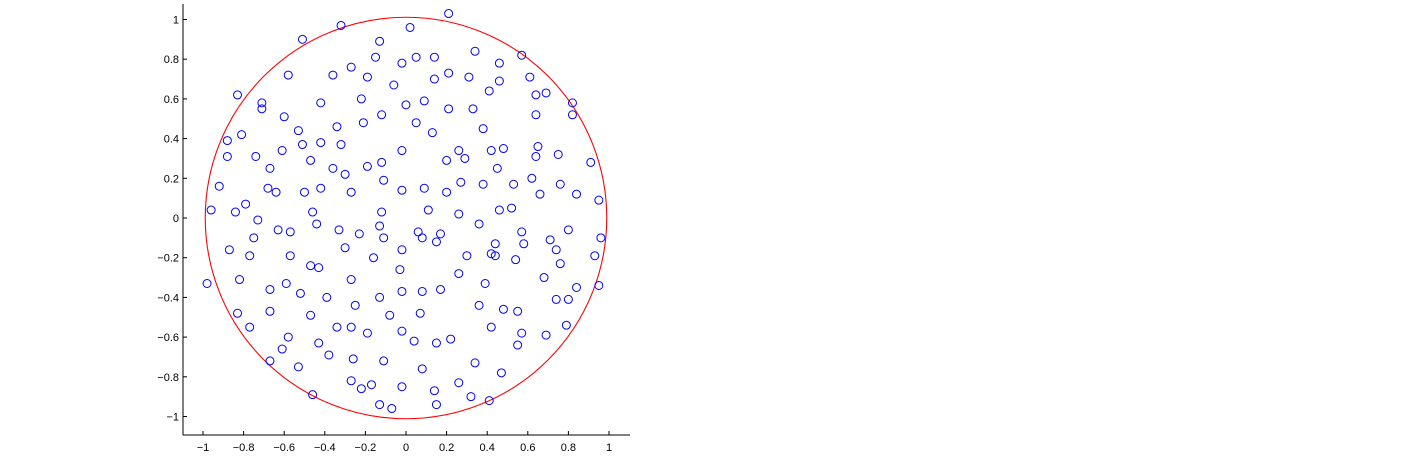  What do you see at coordinates (404, 442) in the screenshot?
I see `x-axis-ticks: −1 −0.8 −0.6 −0.4 −0.2 0 0.2 0.4 0.6 0.8 1` at bounding box center [404, 442].